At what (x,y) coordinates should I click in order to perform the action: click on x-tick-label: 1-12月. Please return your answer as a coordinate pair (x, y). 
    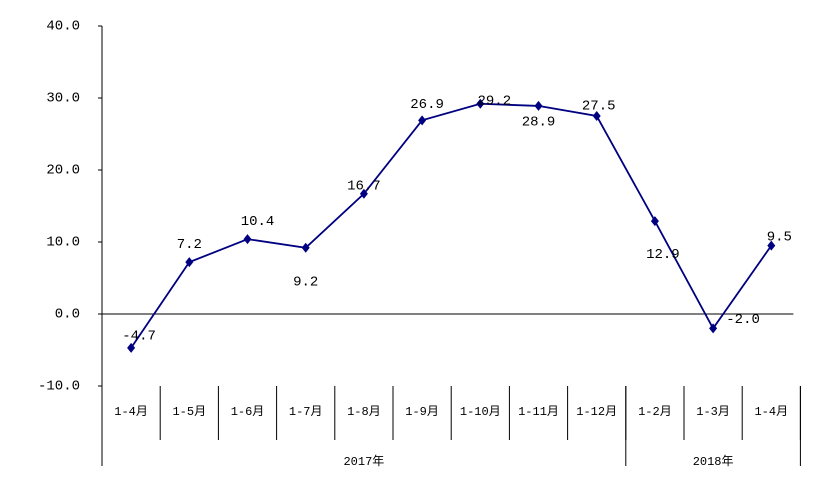
    Looking at the image, I should click on (596, 412).